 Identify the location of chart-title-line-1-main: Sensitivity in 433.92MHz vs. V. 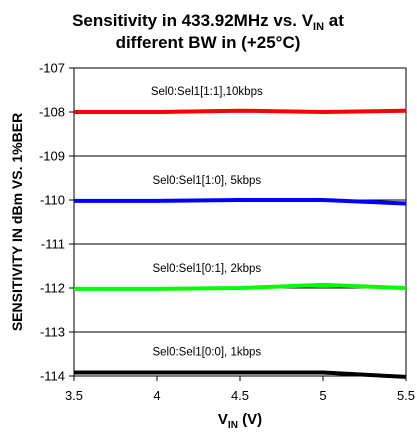
(193, 20).